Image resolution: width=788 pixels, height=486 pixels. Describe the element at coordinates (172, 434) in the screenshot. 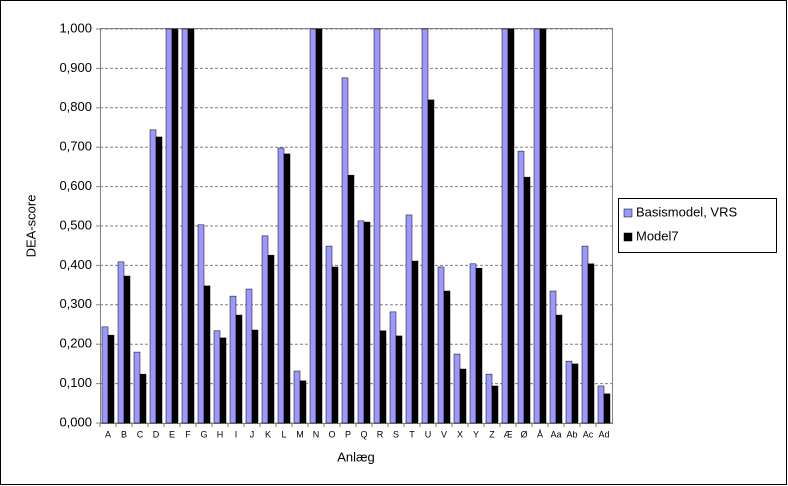

I see `x-tick-label: E` at that location.